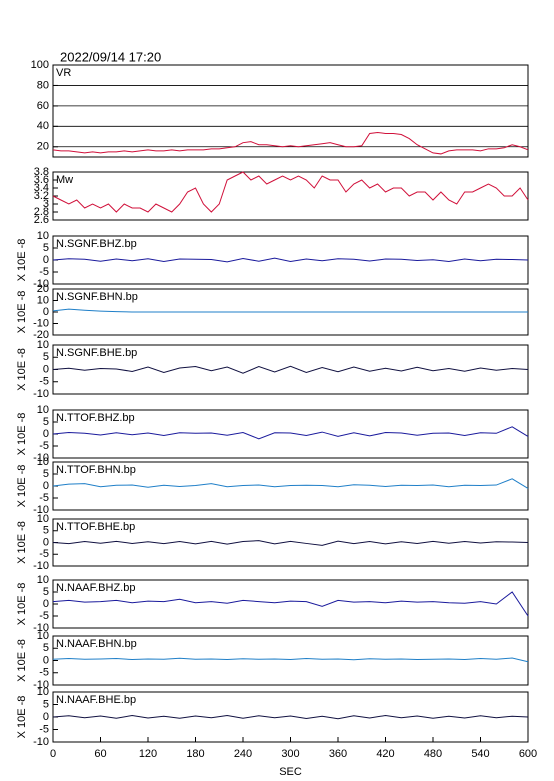 This screenshot has width=554, height=781. I want to click on y-tick-label: 3.2, so click(41, 196).